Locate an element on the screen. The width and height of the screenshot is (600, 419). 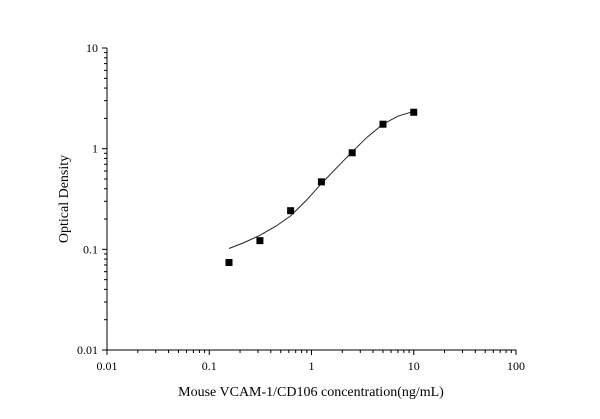
y-tick-label: 1 is located at coordinates (95, 149).